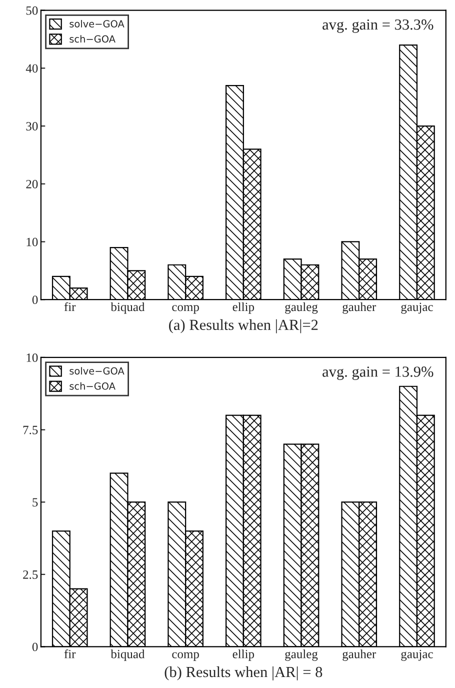 Image resolution: width=455 pixels, height=688 pixels. What do you see at coordinates (30, 574) in the screenshot?
I see `y-tick-label: 2.5` at bounding box center [30, 574].